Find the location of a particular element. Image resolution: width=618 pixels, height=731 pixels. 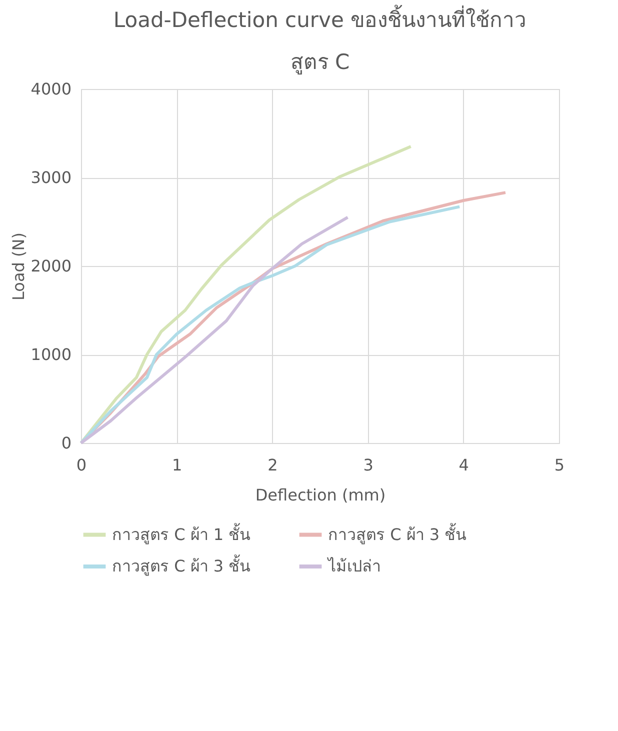

y-tick-label: 1000 is located at coordinates (51, 354).